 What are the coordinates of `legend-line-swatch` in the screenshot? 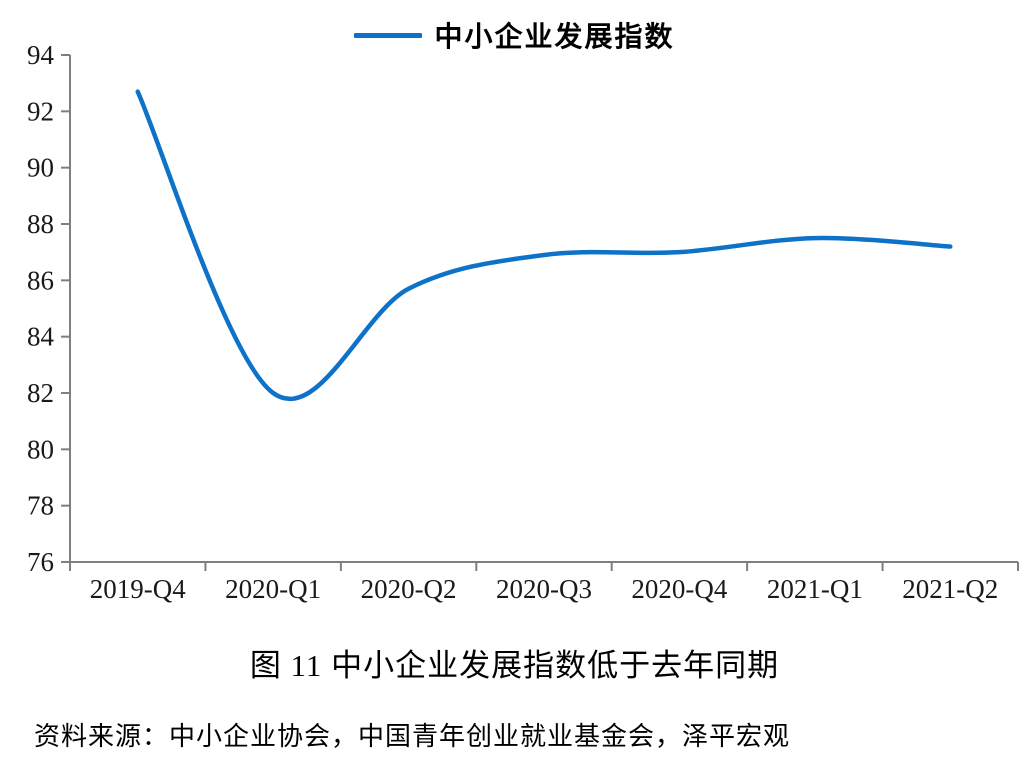 It's located at (388, 35).